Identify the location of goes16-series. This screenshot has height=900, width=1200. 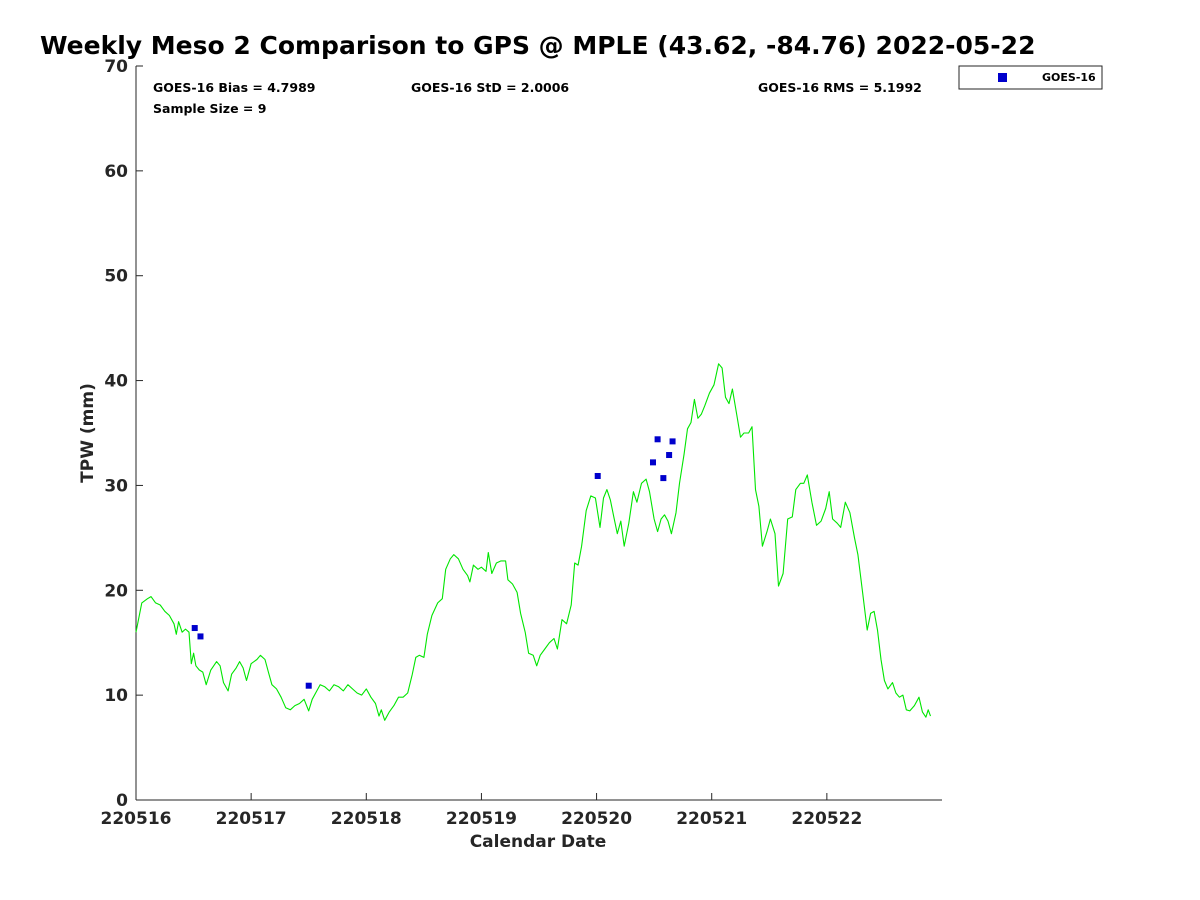
(433, 562).